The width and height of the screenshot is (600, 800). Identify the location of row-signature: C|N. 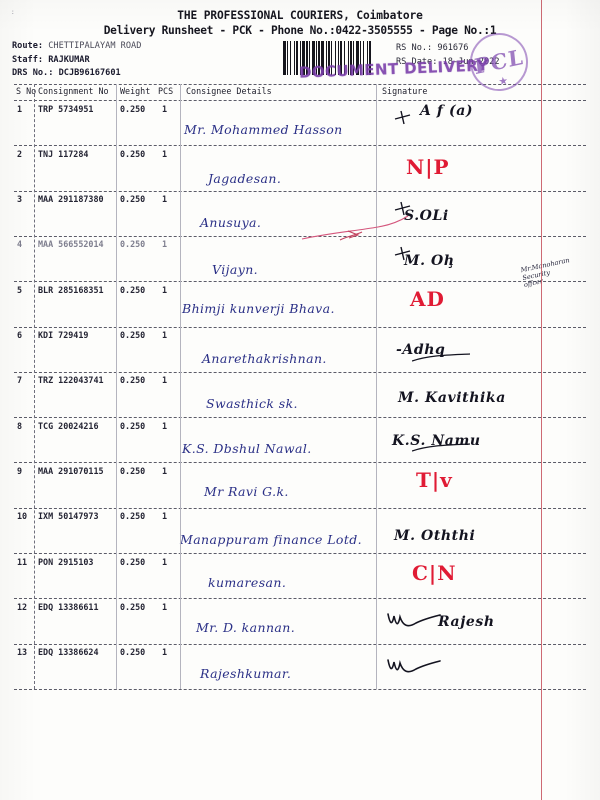
(434, 573).